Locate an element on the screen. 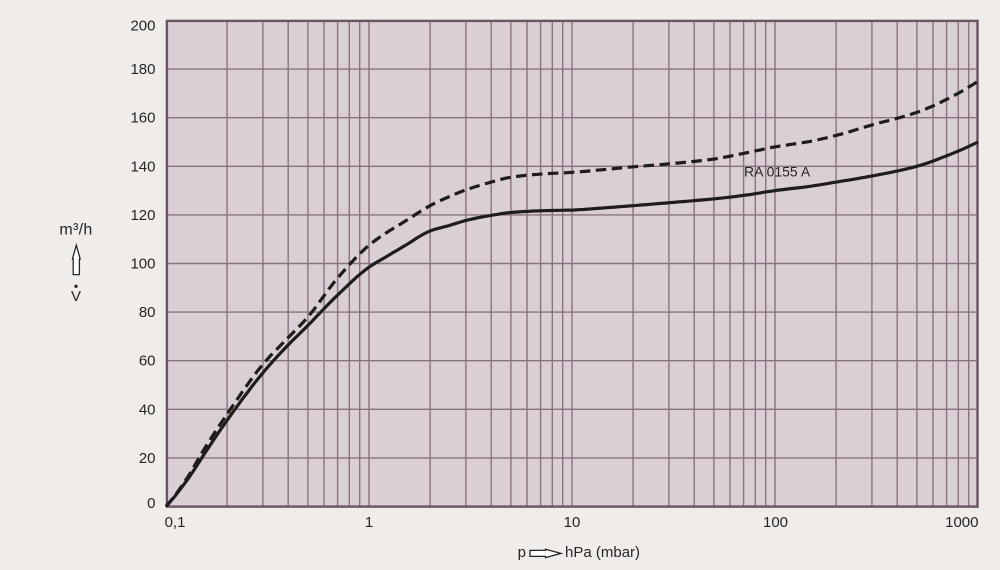 Image resolution: width=1000 pixels, height=570 pixels. svg-text: 60 is located at coordinates (147, 361).